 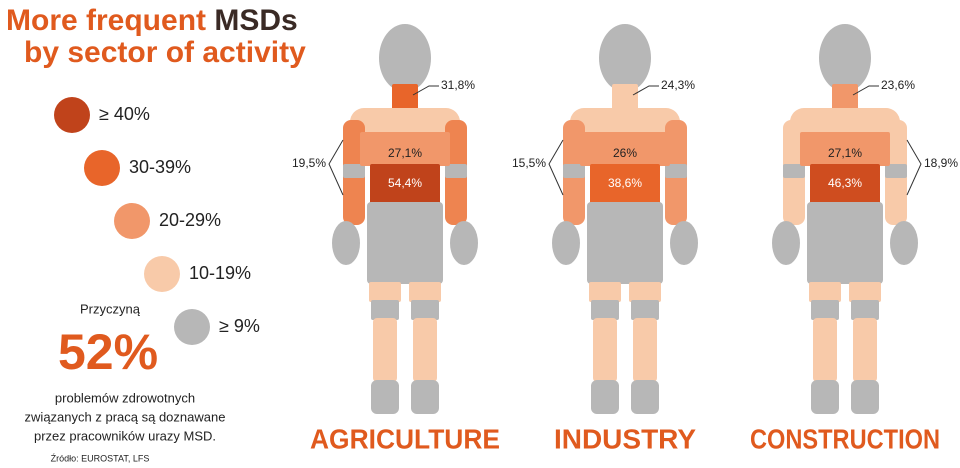 I want to click on sector-name: INDUSTRY, so click(x=625, y=438).